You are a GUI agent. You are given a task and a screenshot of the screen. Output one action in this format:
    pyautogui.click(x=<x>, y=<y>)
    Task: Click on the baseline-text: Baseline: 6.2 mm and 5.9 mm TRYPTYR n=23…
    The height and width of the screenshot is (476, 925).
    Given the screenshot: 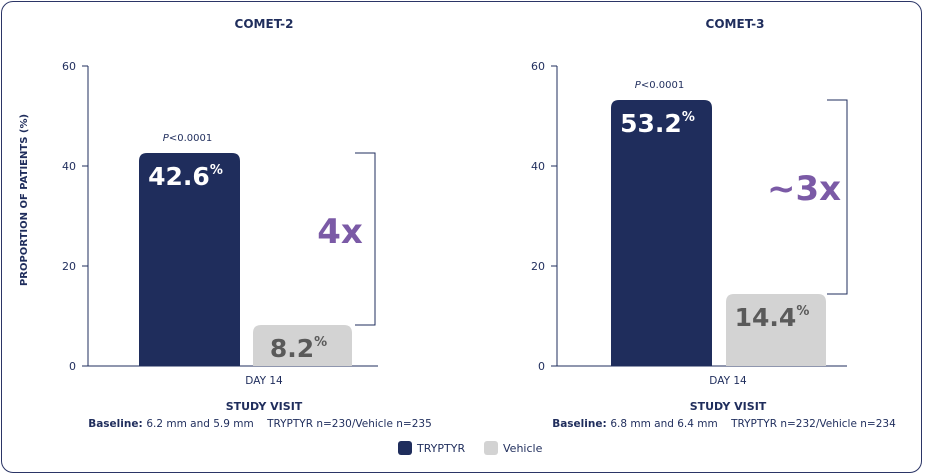 What is the action you would take?
    pyautogui.click(x=260, y=424)
    